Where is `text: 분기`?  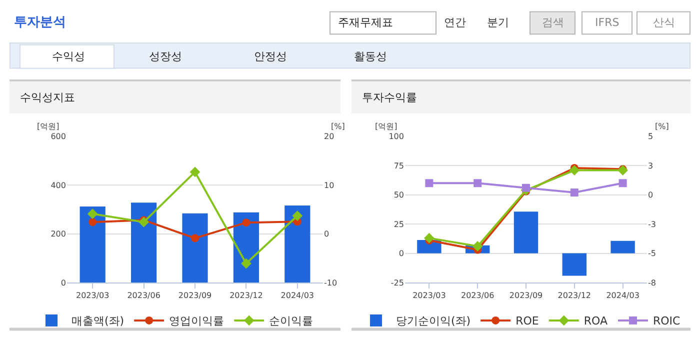
text: 분기 is located at coordinates (498, 22).